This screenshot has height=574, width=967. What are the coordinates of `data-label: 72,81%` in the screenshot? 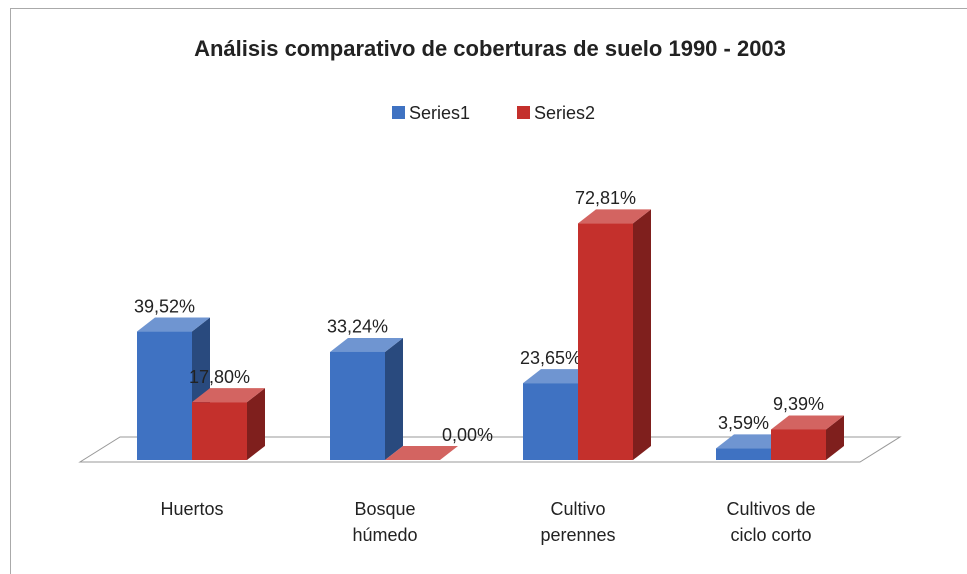 It's located at (605, 198).